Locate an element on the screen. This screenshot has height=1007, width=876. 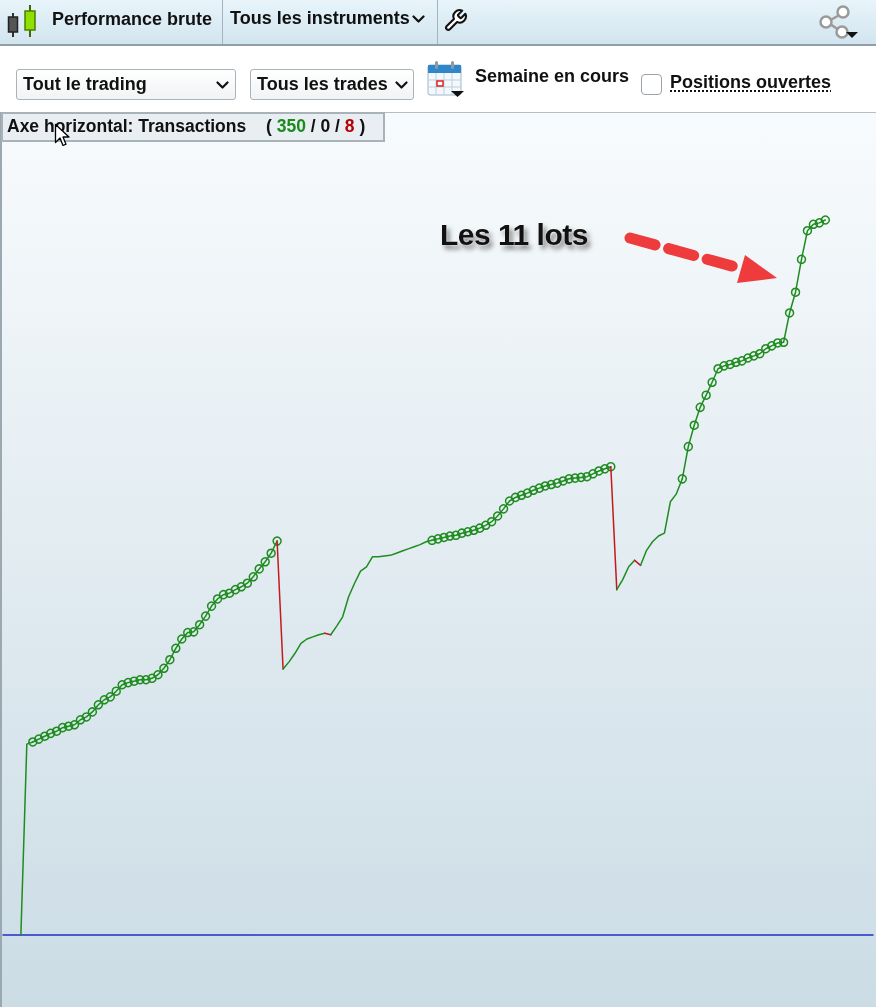
text: Positions ouvertes is located at coordinates (751, 82).